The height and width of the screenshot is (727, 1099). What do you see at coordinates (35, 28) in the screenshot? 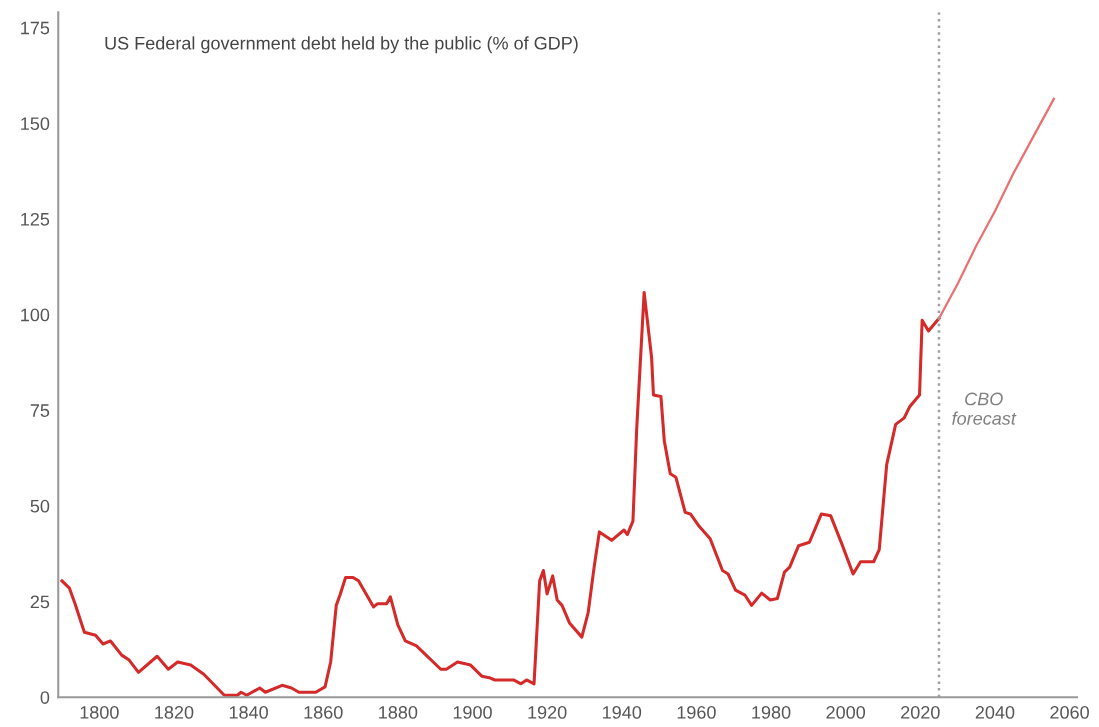
I see `y-tick-label: 175` at bounding box center [35, 28].